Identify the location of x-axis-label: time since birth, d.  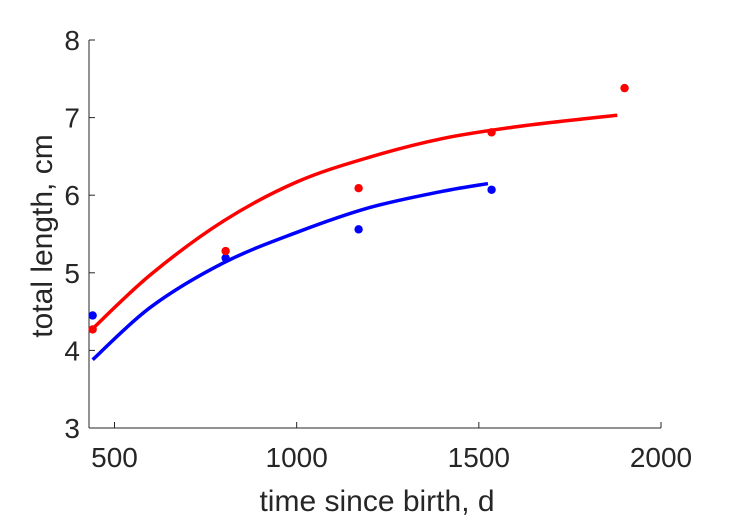
(376, 501).